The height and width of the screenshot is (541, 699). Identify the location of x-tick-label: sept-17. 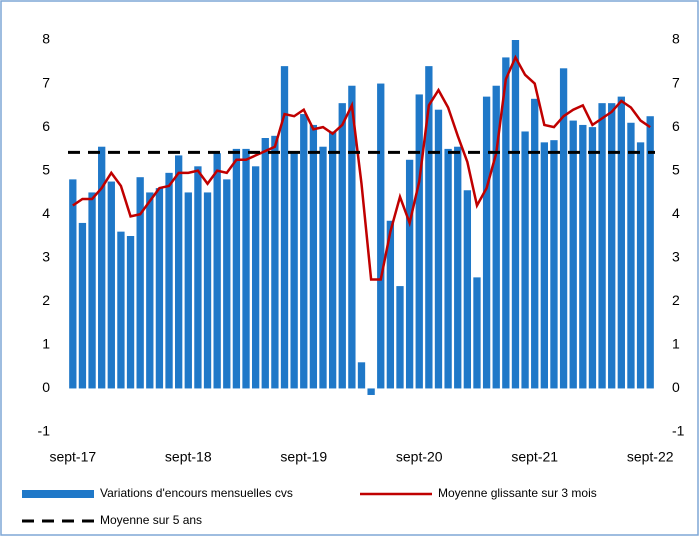
(72, 457).